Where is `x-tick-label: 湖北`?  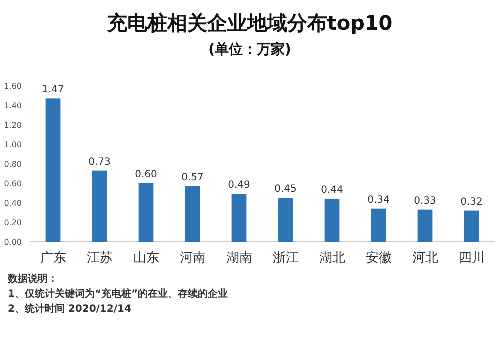
x-tick-label: 湖北 is located at coordinates (332, 258).